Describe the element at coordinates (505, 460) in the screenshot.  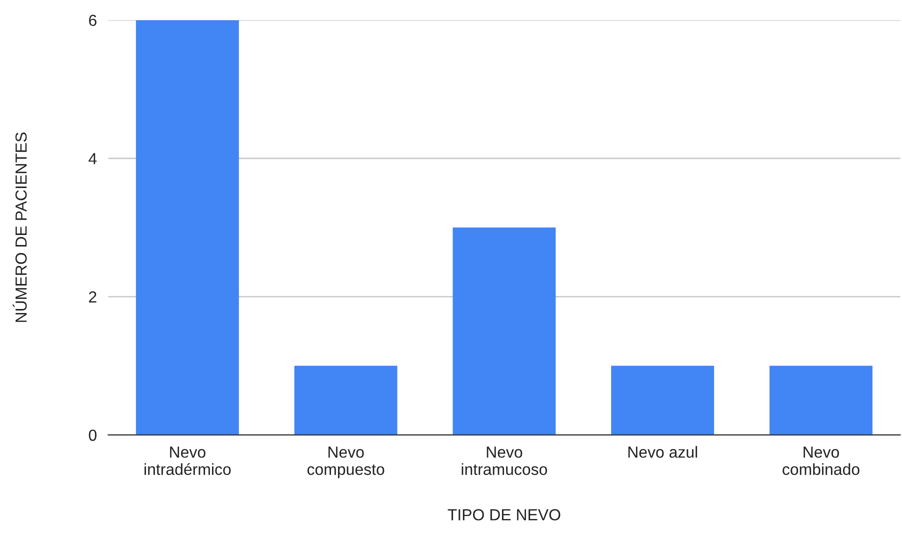
I see `x-tick-label: Nevo intramucoso` at that location.